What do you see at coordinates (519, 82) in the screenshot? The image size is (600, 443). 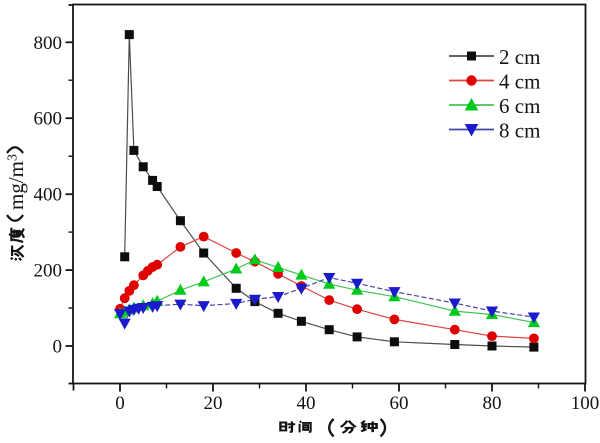 I see `svg-text: 4 cm` at bounding box center [519, 82].